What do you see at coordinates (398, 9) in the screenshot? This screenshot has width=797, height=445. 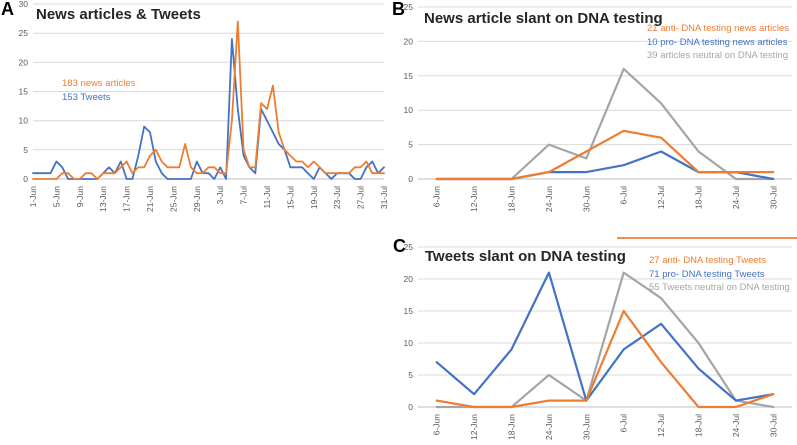 I see `panel-b-letter: B` at bounding box center [398, 9].